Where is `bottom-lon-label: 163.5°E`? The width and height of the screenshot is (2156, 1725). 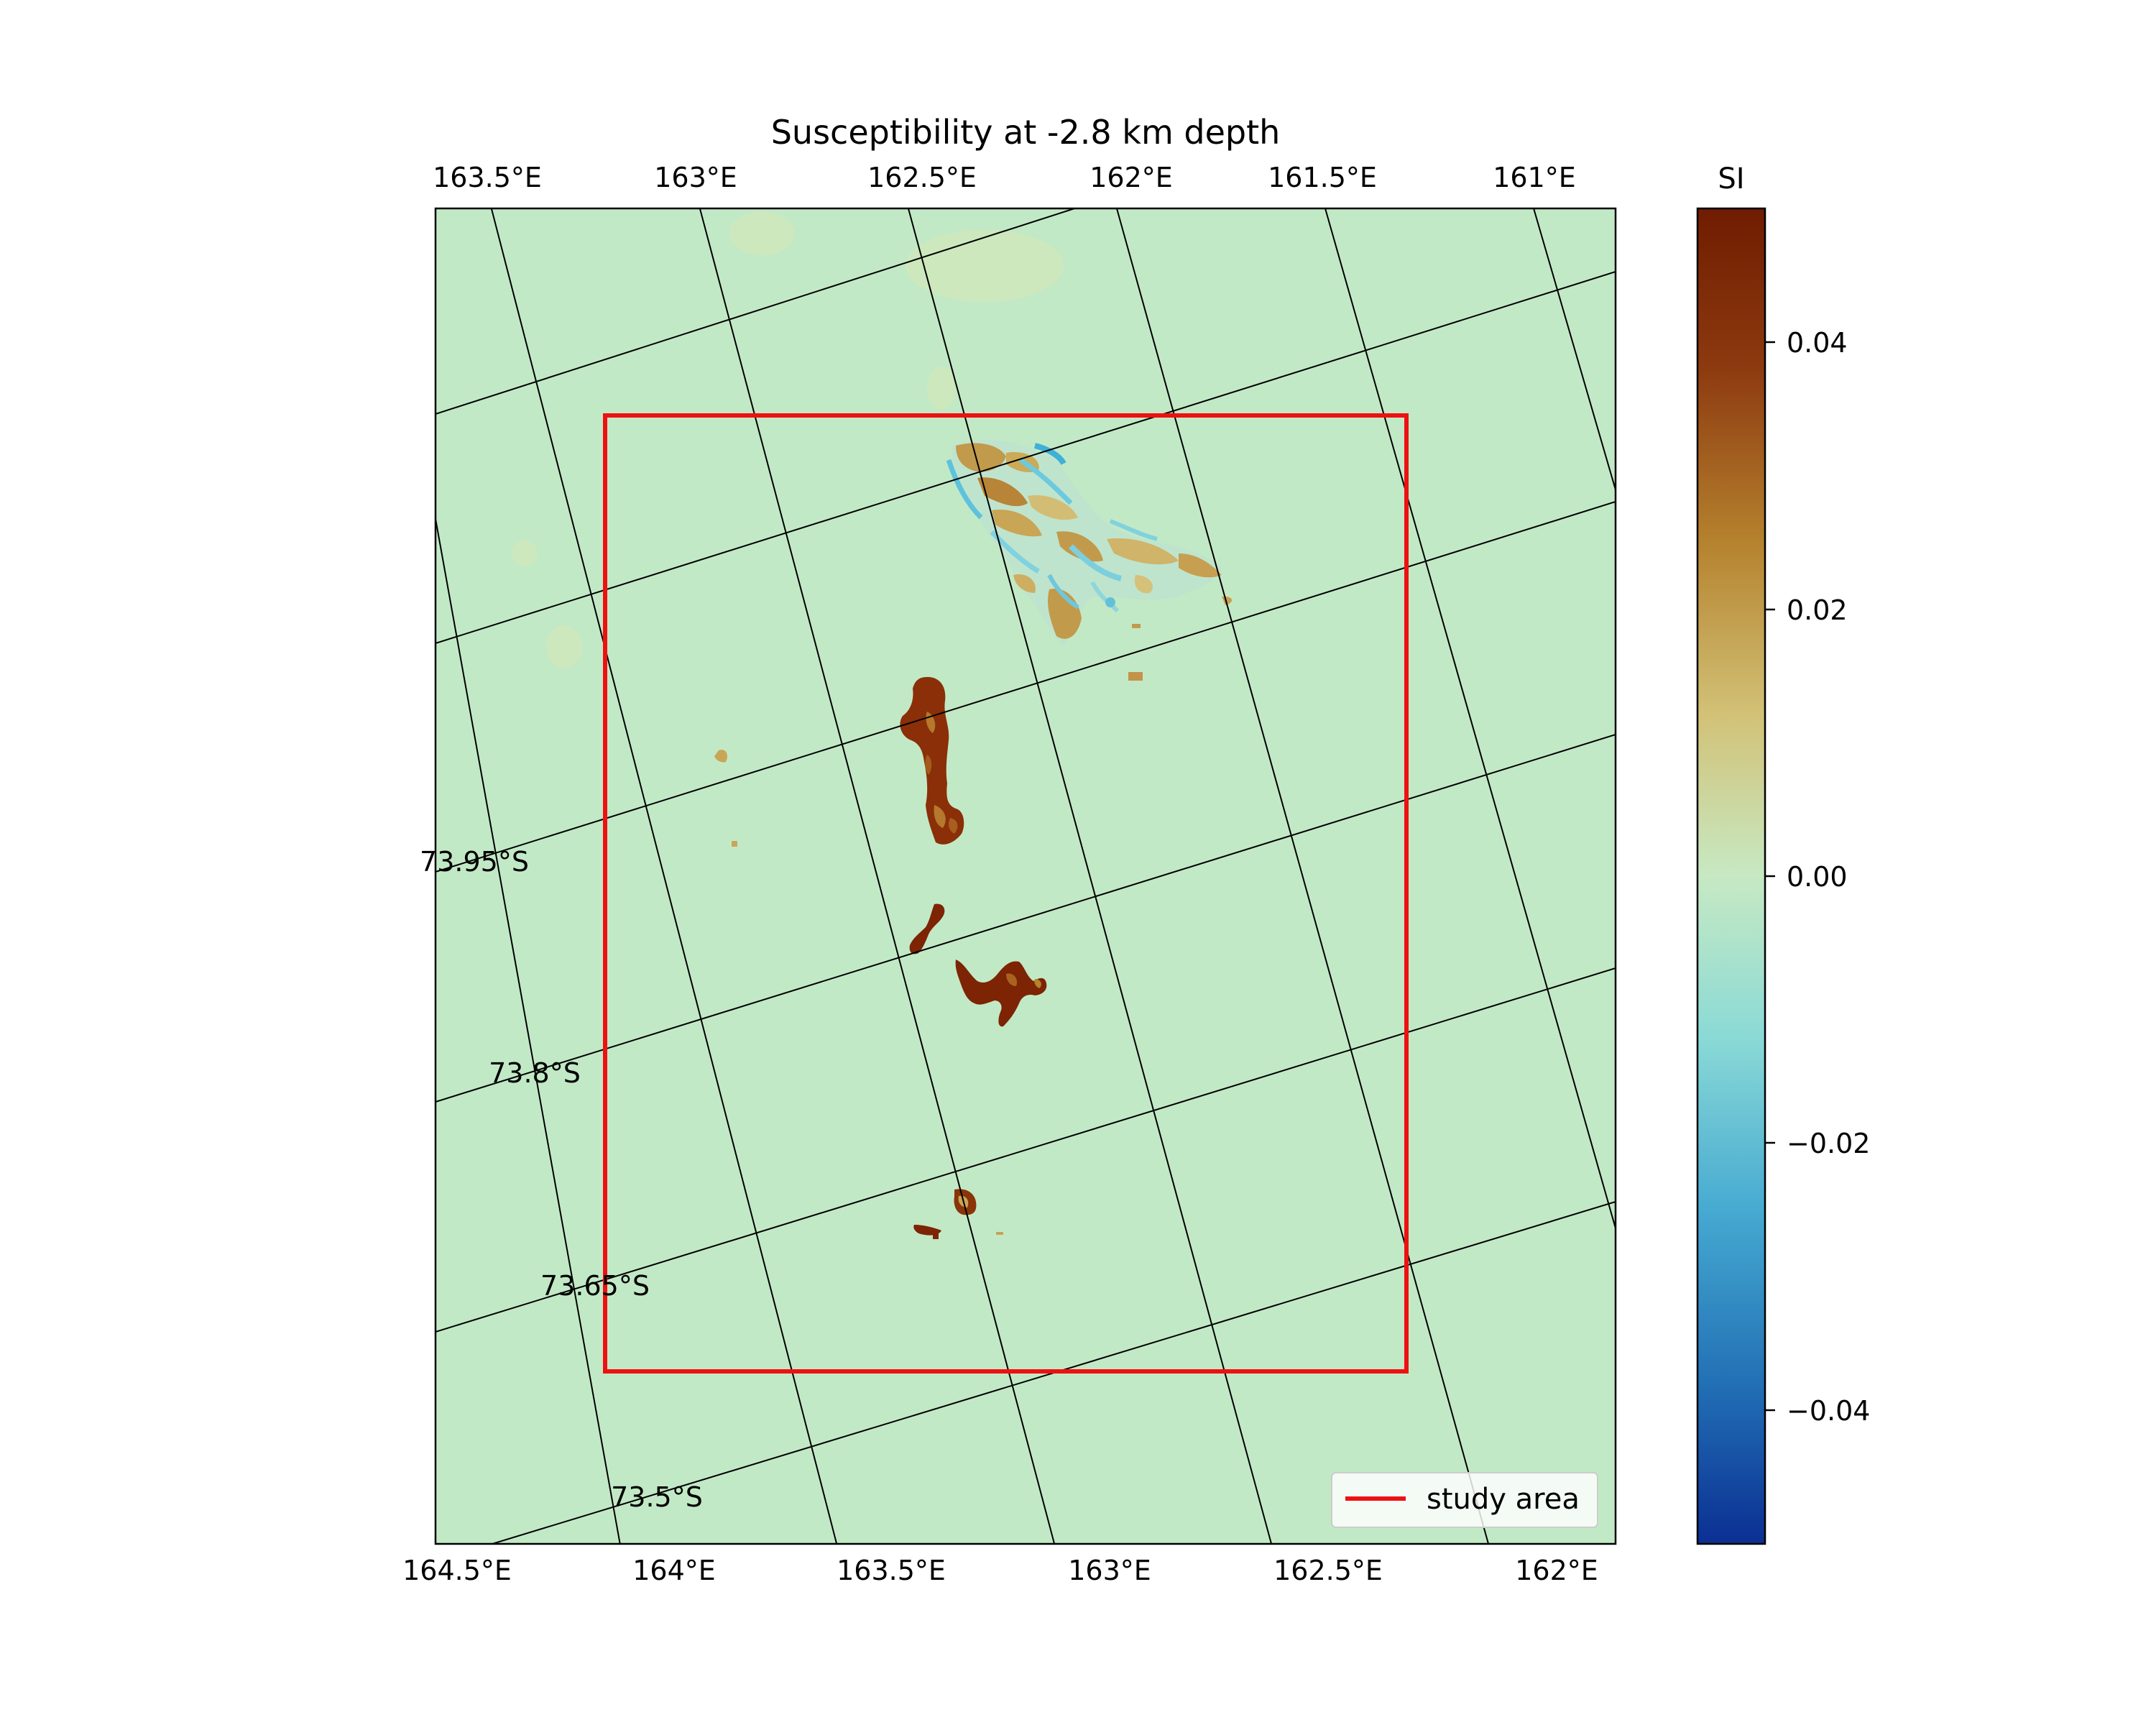 bottom-lon-label: 163.5°E is located at coordinates (891, 1570).